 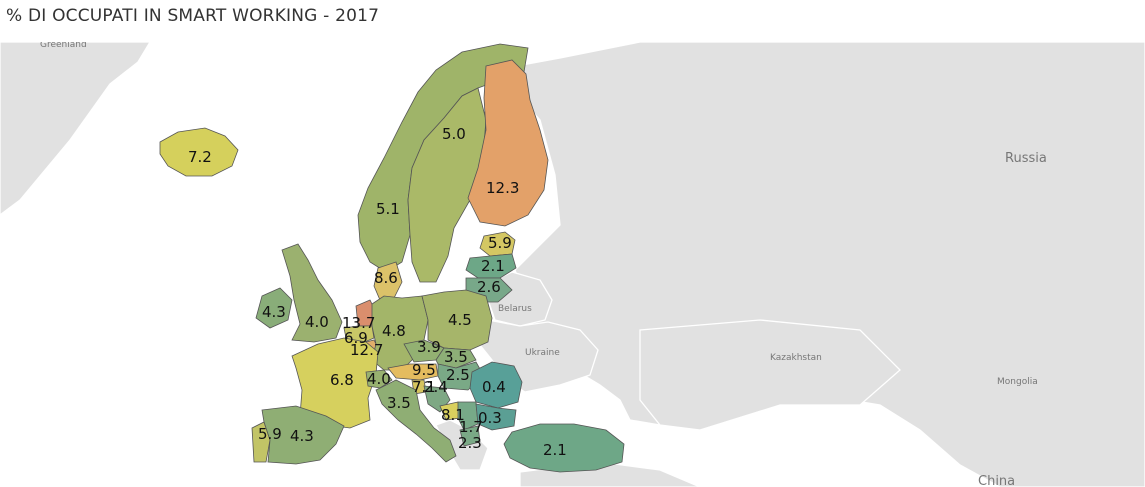 What do you see at coordinates (1026, 158) in the screenshot?
I see `russia-label: Russia` at bounding box center [1026, 158].